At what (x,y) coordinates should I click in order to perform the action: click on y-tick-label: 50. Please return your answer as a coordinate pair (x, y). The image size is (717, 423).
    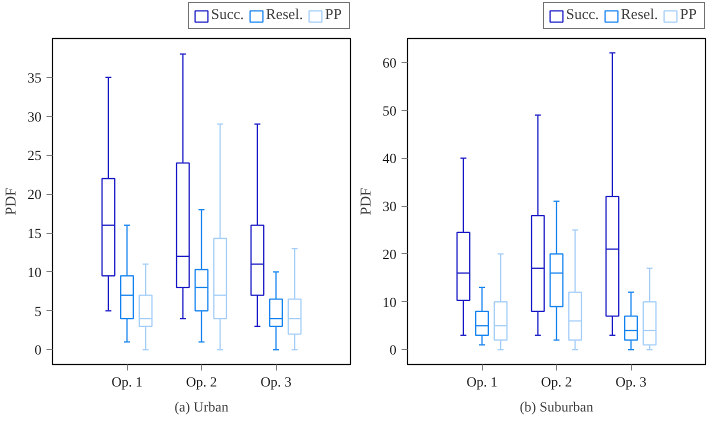
    Looking at the image, I should click on (389, 112).